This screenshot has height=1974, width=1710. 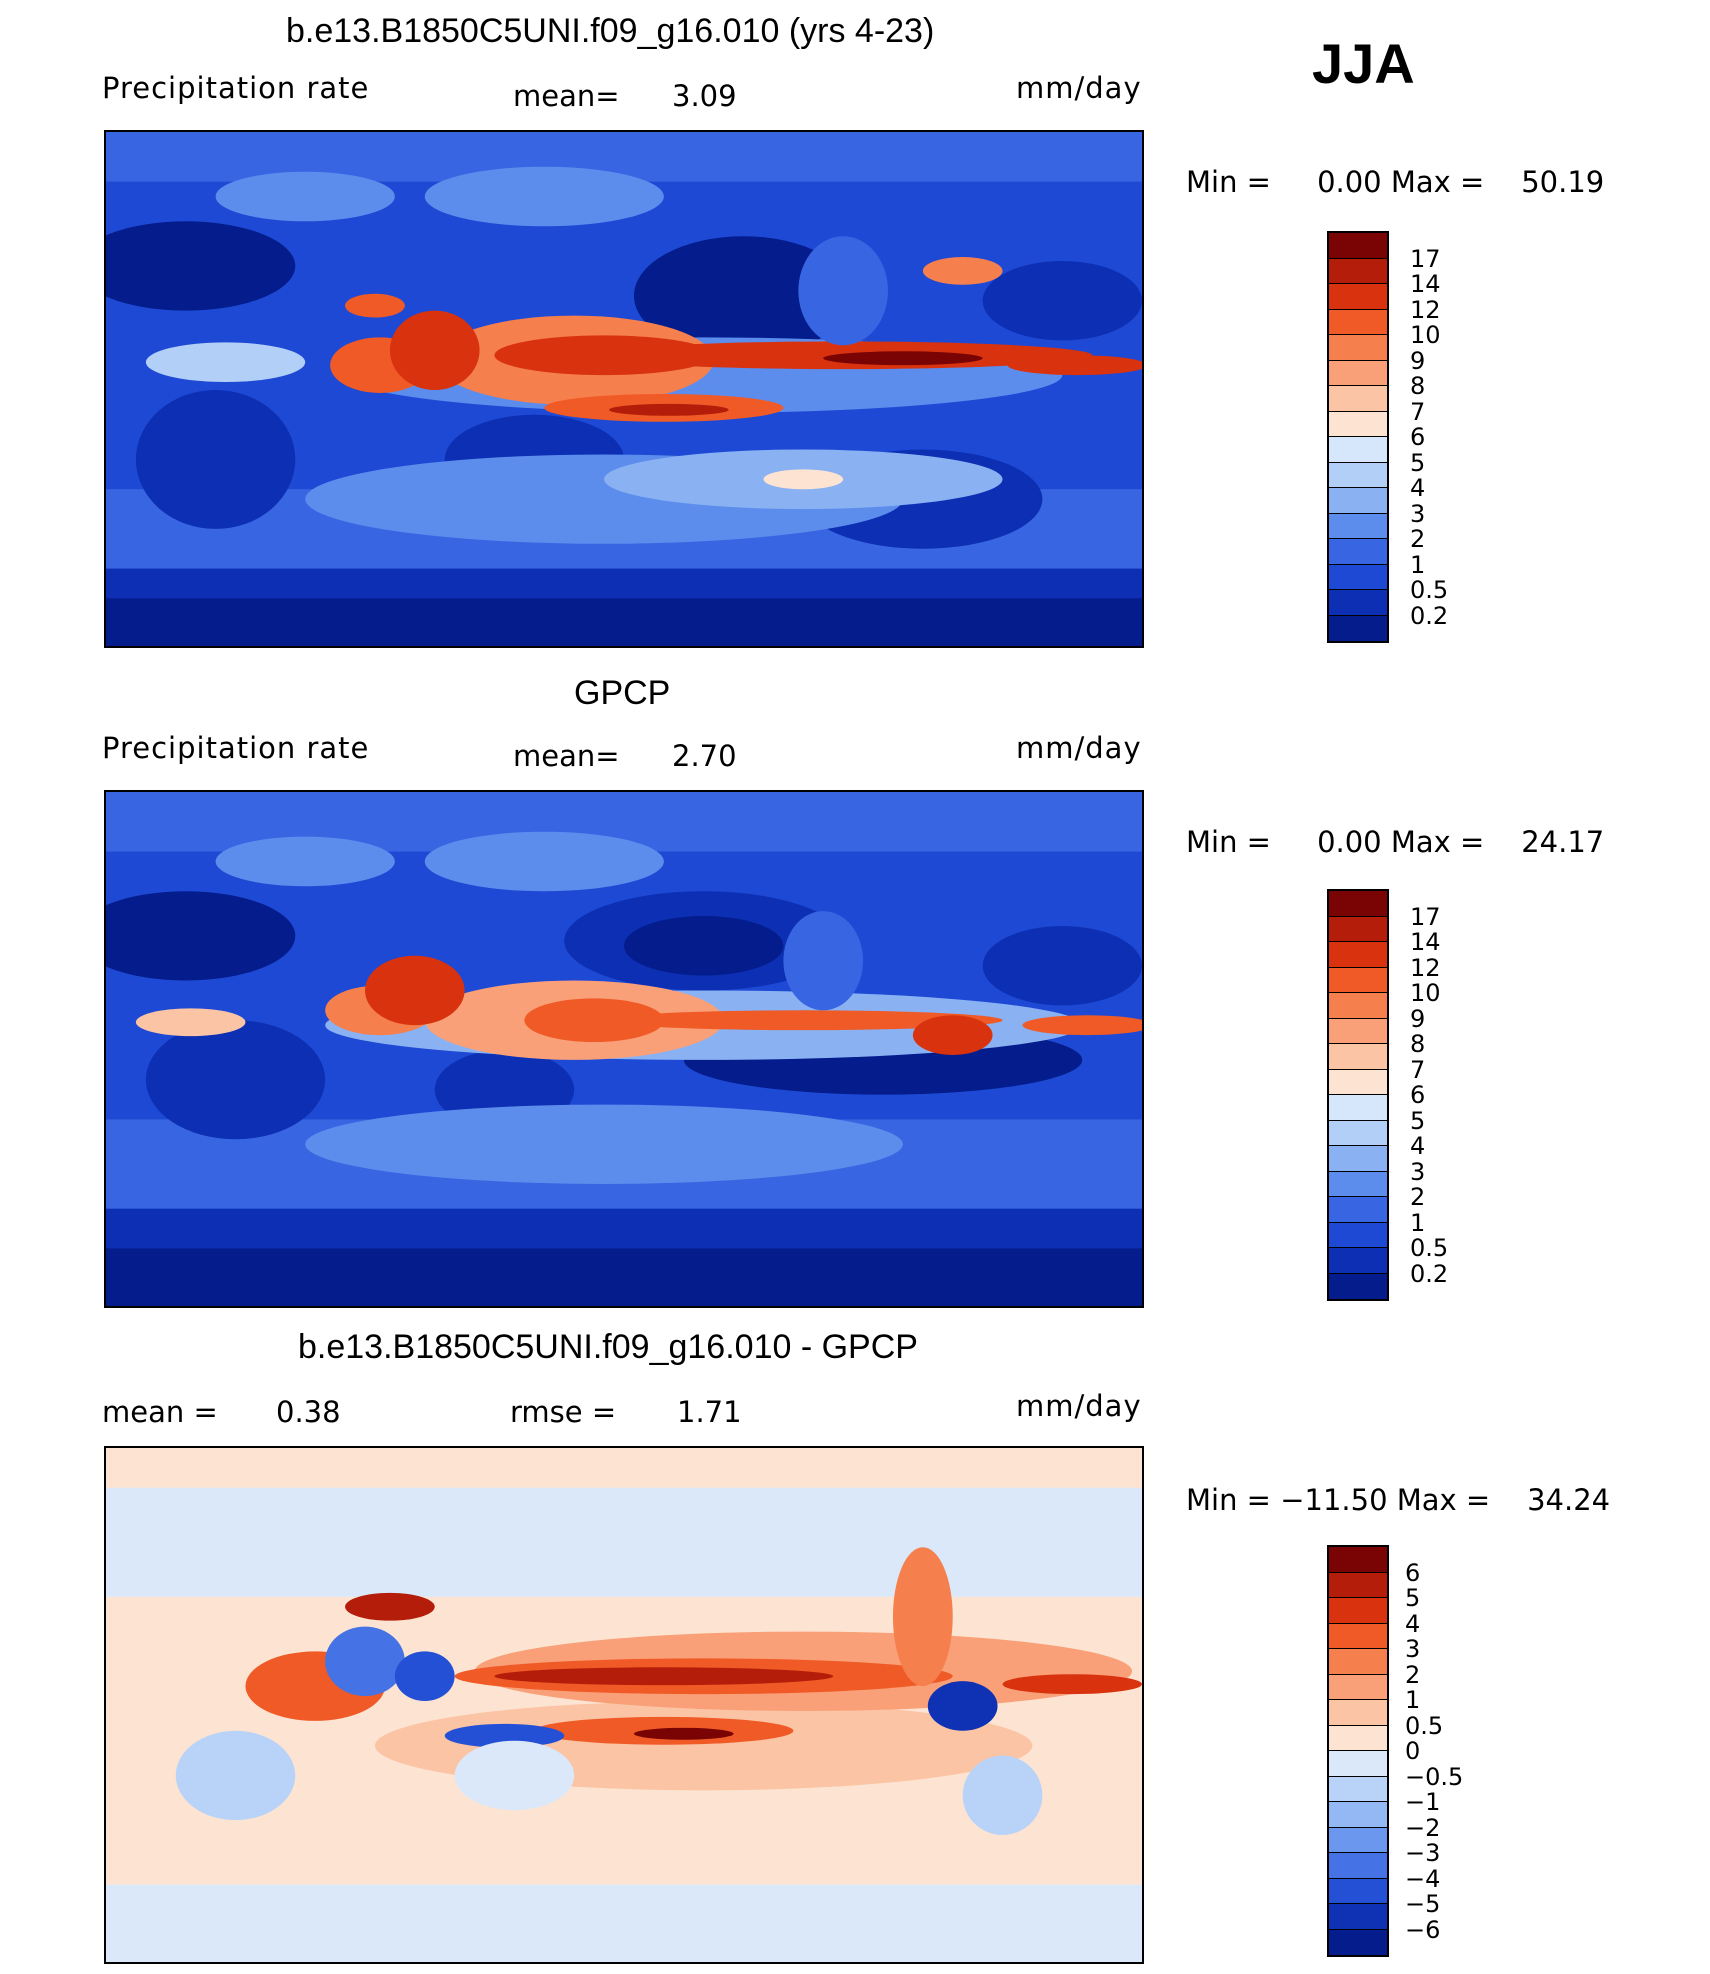 I want to click on colorbar-obs, so click(x=1358, y=1095).